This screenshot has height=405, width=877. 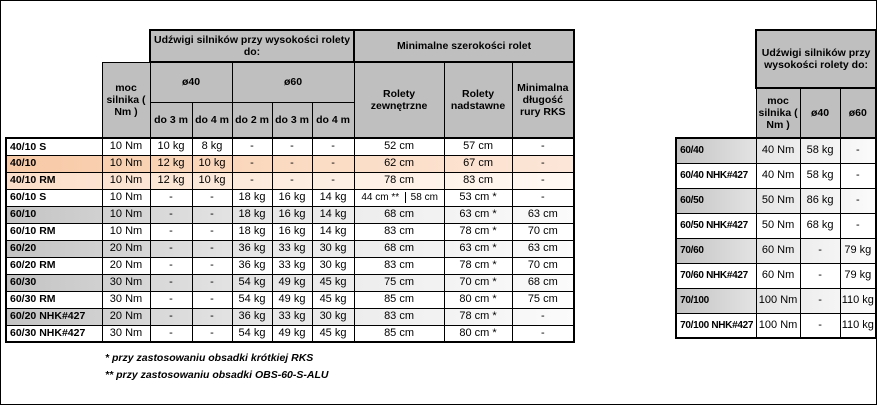 What do you see at coordinates (478, 146) in the screenshot?
I see `topmount-width-cell: 57 cm` at bounding box center [478, 146].